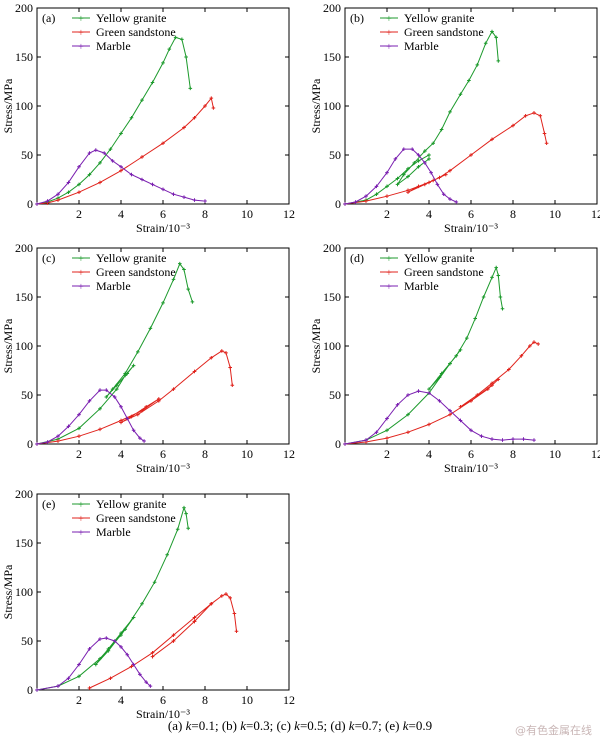  Describe the element at coordinates (324, 725) in the screenshot. I see `caption-part: =0.5; (d)` at that location.